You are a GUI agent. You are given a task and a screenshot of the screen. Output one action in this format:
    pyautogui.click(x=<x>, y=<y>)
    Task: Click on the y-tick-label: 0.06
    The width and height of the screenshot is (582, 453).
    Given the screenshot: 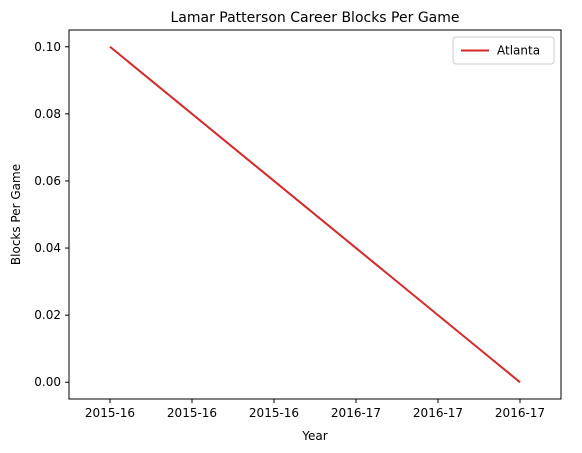 What is the action you would take?
    pyautogui.click(x=47, y=181)
    